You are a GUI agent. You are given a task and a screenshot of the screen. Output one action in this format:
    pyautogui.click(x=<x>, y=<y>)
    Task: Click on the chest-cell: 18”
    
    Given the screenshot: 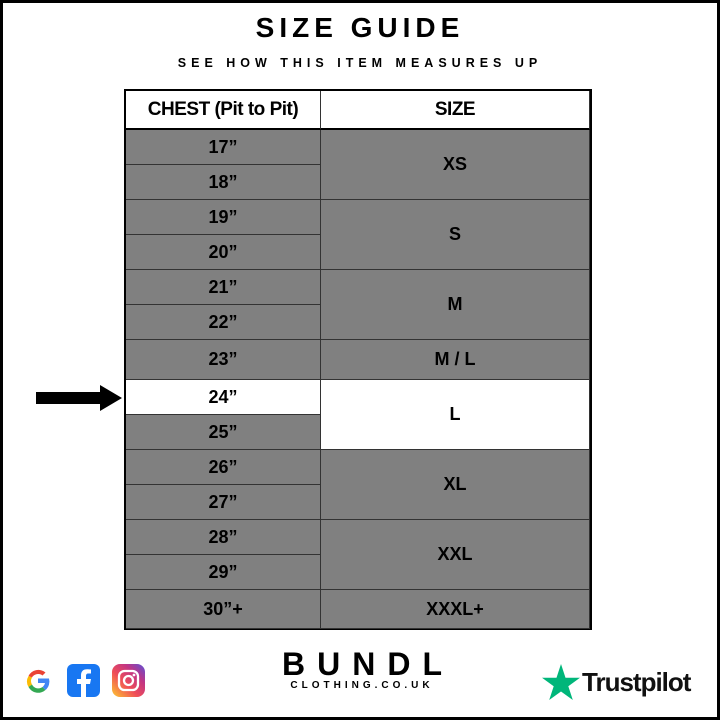 What is the action you would take?
    pyautogui.click(x=223, y=182)
    